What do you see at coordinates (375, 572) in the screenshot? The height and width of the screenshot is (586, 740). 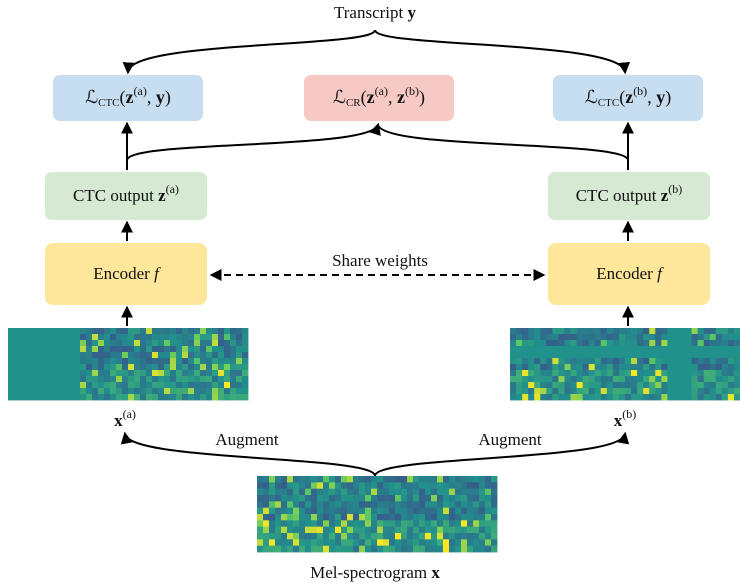 I see `mel-label: Mel-spectrogram x` at bounding box center [375, 572].